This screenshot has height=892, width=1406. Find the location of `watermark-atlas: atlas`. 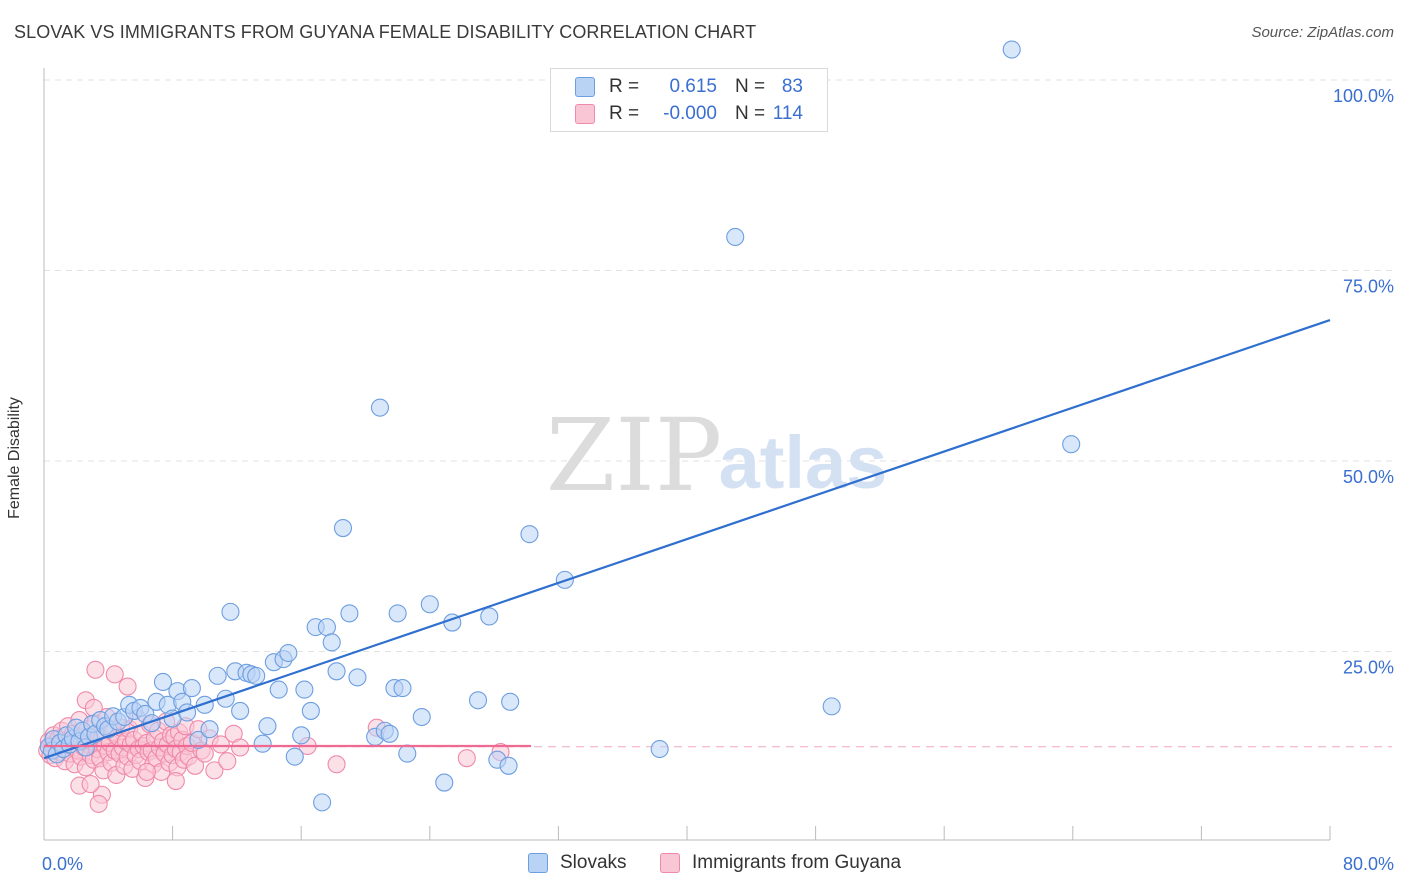

watermark-atlas: atlas is located at coordinates (803, 462).